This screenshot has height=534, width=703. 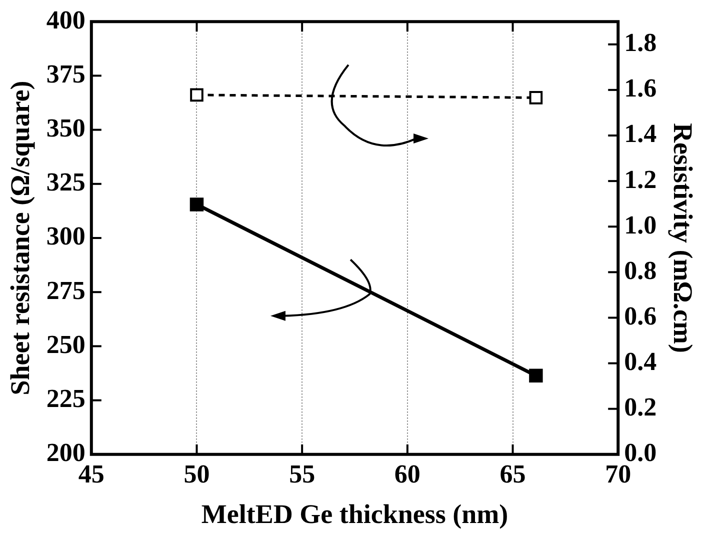 What do you see at coordinates (407, 474) in the screenshot?
I see `x-tick-label: 60` at bounding box center [407, 474].